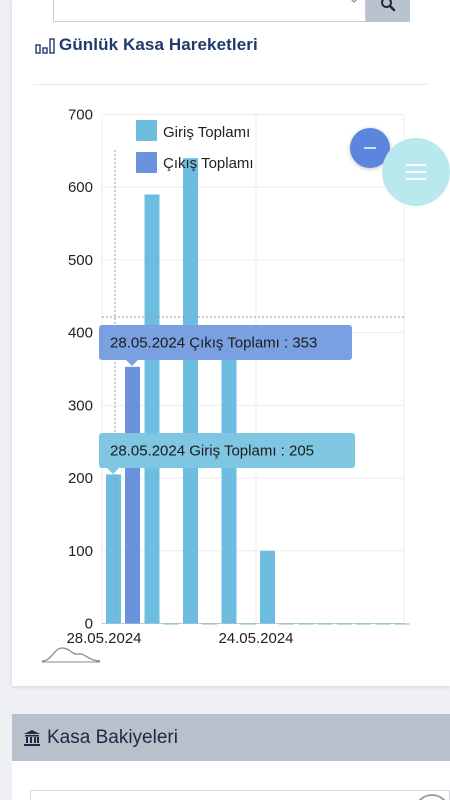 The width and height of the screenshot is (450, 800). Describe the element at coordinates (89, 624) in the screenshot. I see `y-tick-label: 0` at that location.